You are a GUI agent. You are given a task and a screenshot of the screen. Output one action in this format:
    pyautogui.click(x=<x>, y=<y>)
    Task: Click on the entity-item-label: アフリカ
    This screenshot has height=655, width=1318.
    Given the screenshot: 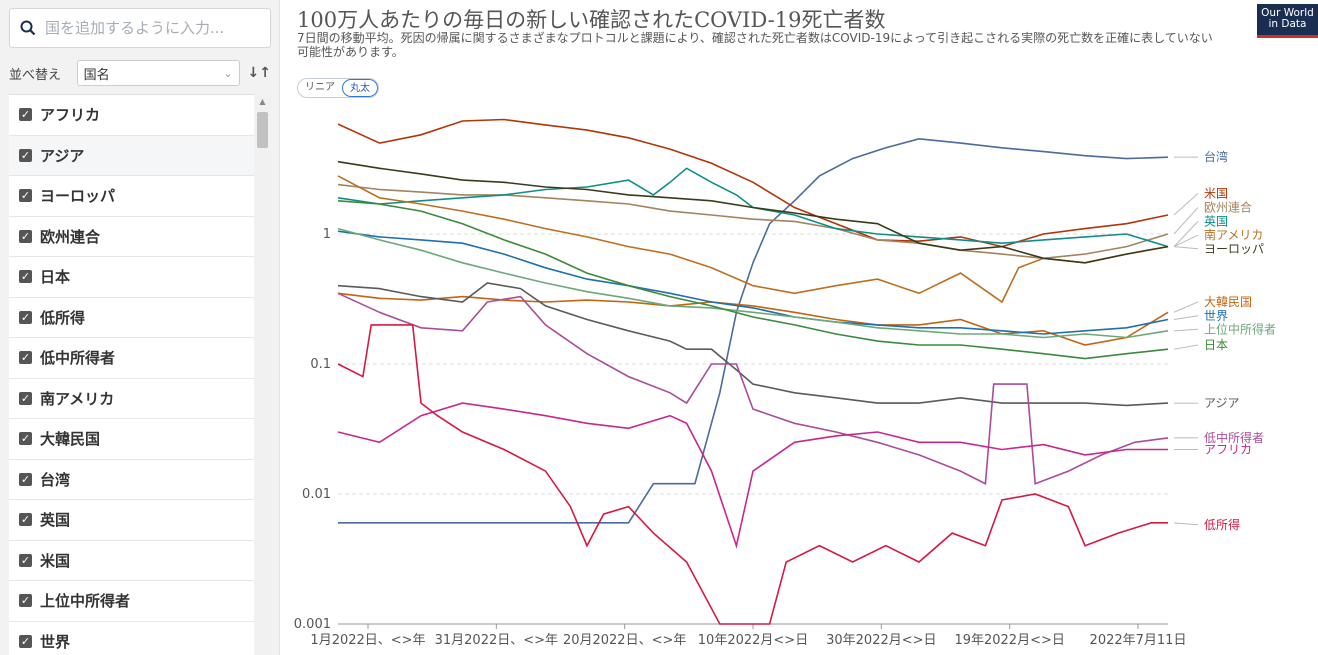 What is the action you would take?
    pyautogui.click(x=70, y=115)
    